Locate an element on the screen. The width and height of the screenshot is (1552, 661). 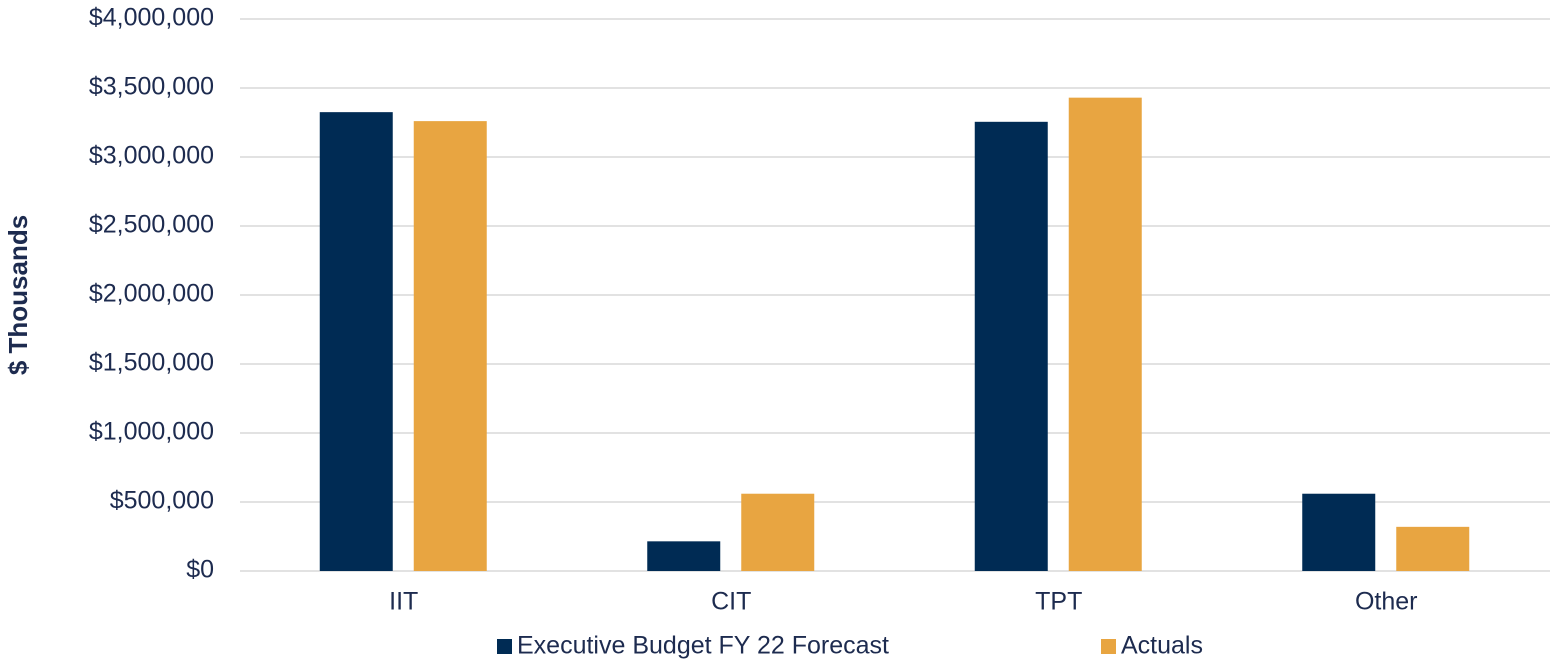
x-tick-label: TPT is located at coordinates (1058, 602).